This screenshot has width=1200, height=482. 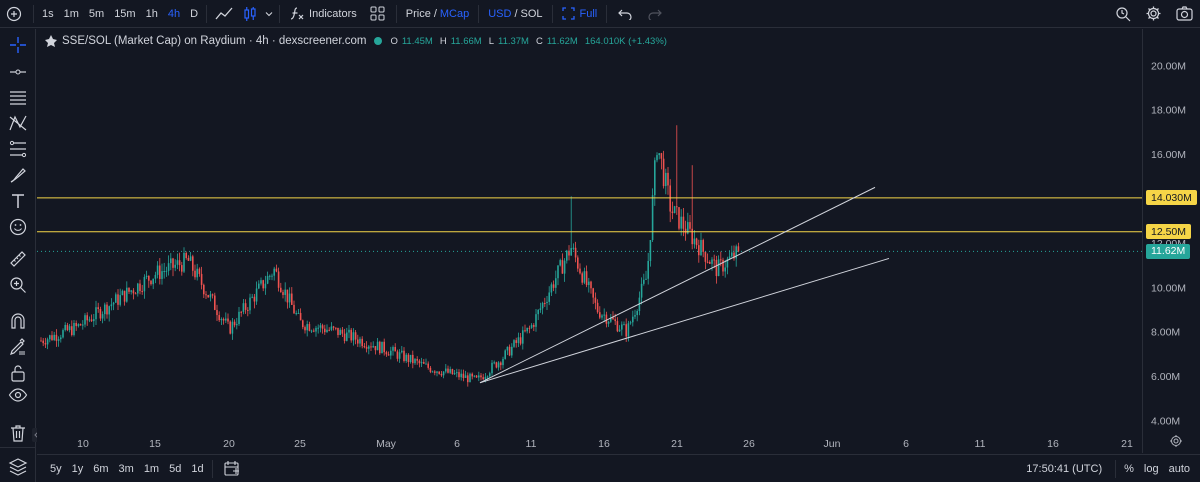 What do you see at coordinates (500, 13) in the screenshot?
I see `usd-label: USD` at bounding box center [500, 13].